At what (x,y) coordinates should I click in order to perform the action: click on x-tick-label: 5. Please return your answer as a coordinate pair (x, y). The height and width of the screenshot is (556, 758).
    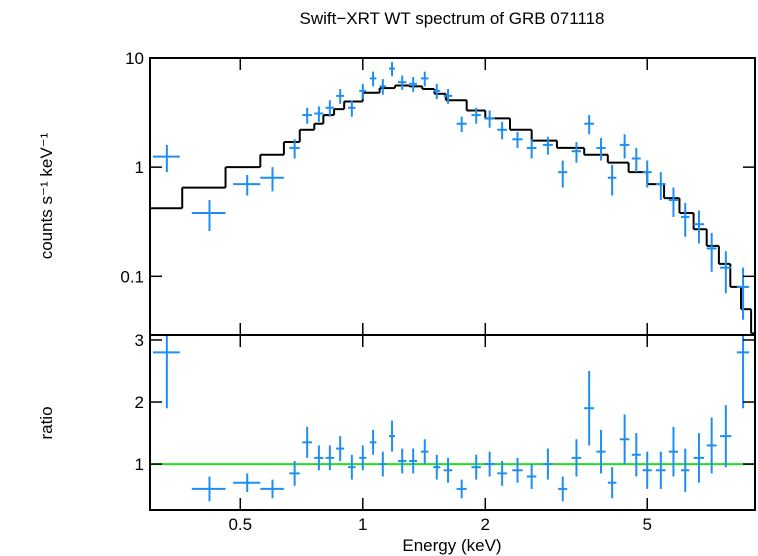
    Looking at the image, I should click on (646, 524).